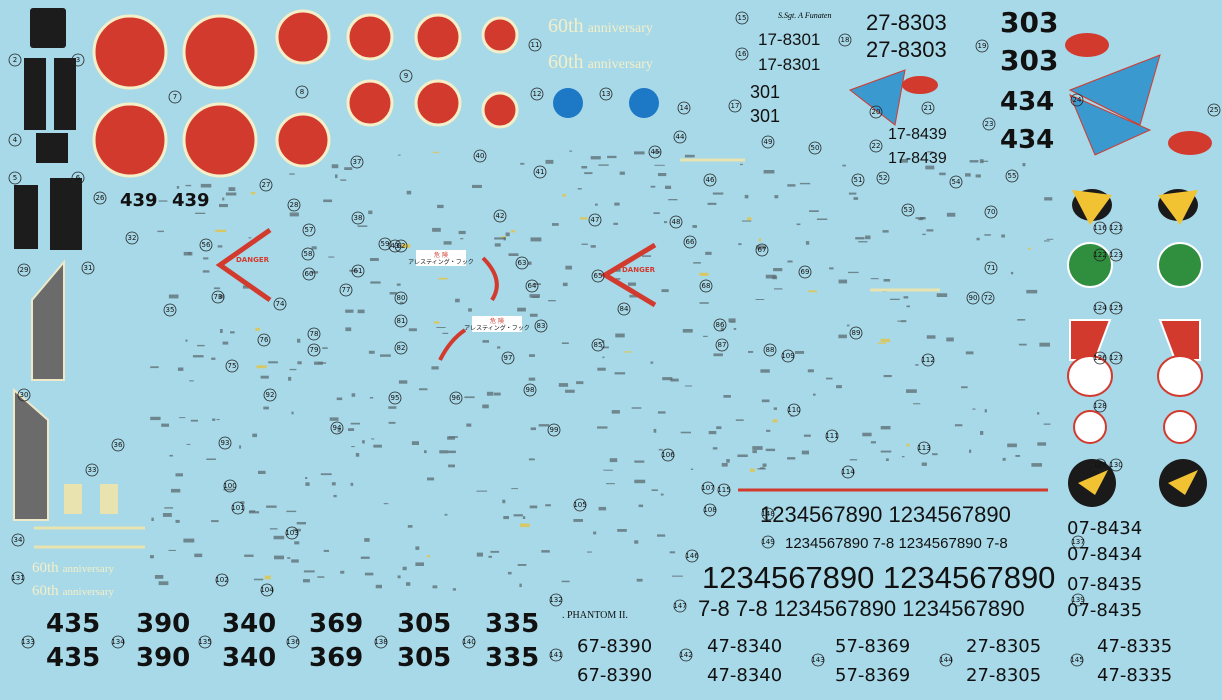 This screenshot has width=1222, height=700. What do you see at coordinates (358, 218) in the screenshot?
I see `marker-label: 38` at bounding box center [358, 218].